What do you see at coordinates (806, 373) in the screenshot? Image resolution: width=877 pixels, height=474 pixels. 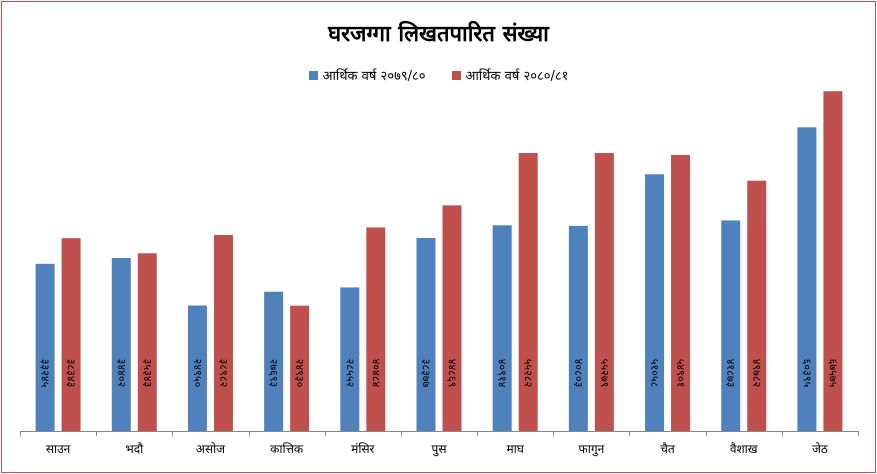 I see `bar-value-label: ६०३९५` at bounding box center [806, 373].